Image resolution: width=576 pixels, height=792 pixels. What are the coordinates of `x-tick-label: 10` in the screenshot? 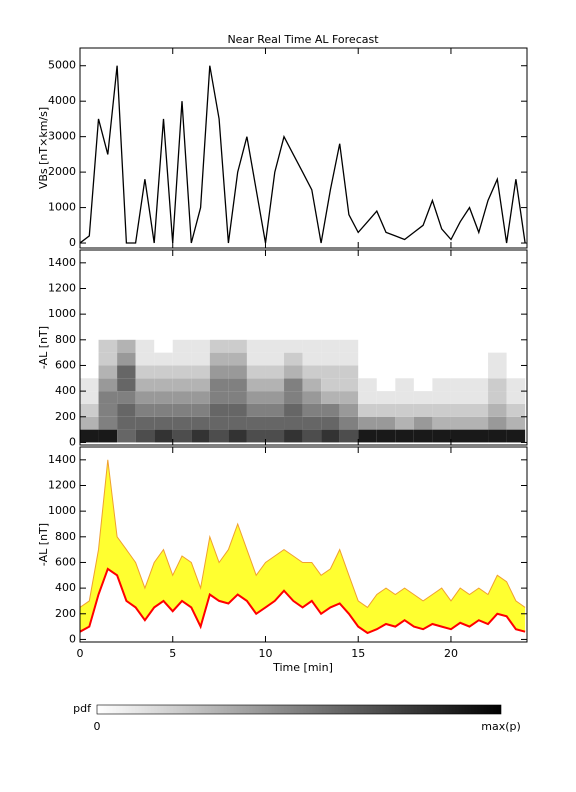 It's located at (265, 653).